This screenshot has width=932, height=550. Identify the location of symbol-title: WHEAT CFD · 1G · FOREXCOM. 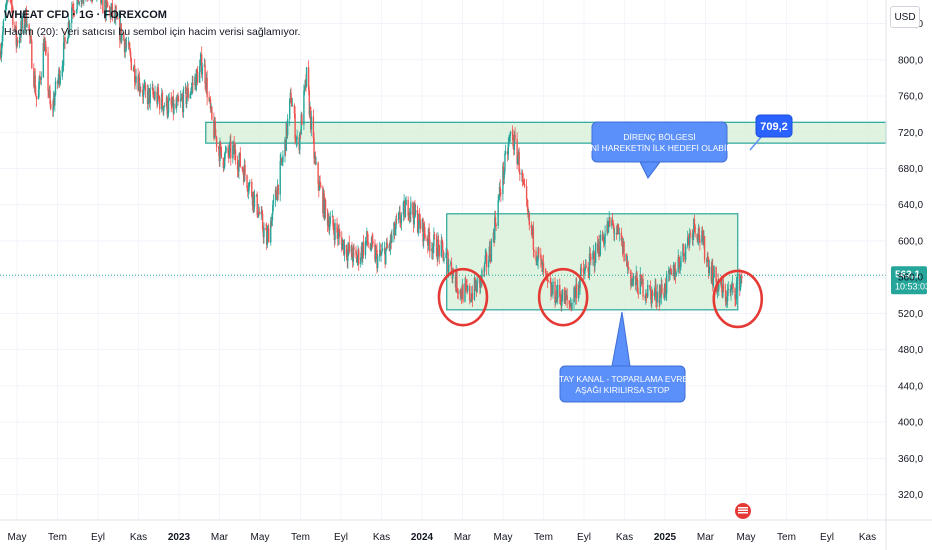
(85, 15).